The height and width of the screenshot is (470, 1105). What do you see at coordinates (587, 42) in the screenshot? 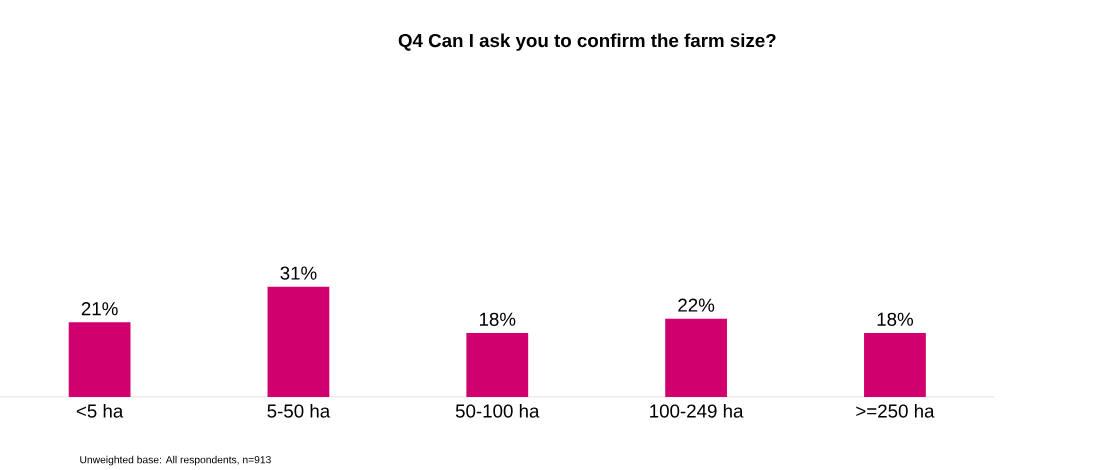
I see `chart-title: Q4 Can I ask you to confirm the farm size?` at bounding box center [587, 42].